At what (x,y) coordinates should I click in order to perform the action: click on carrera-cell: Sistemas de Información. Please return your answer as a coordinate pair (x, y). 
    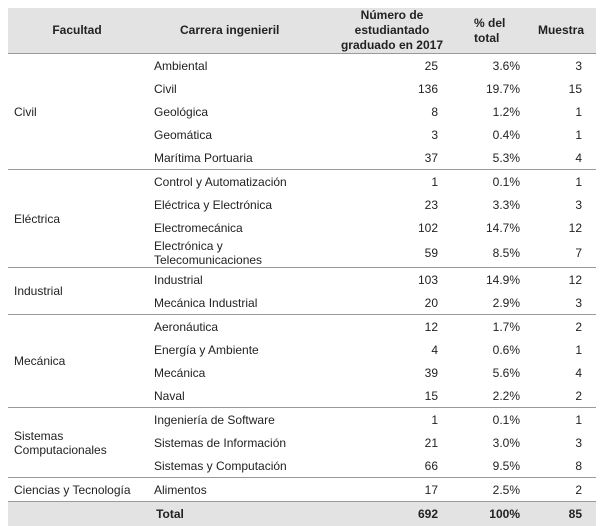
    Looking at the image, I should click on (239, 442).